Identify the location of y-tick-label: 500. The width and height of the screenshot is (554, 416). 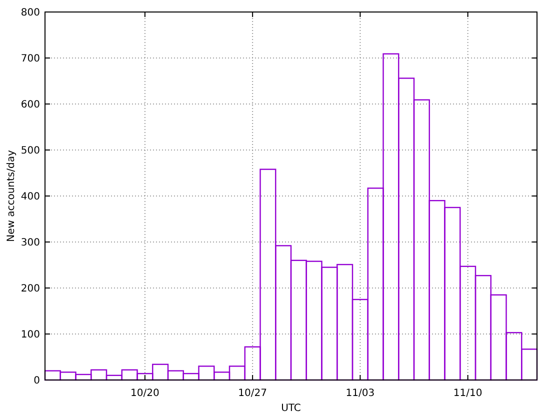
(30, 151).